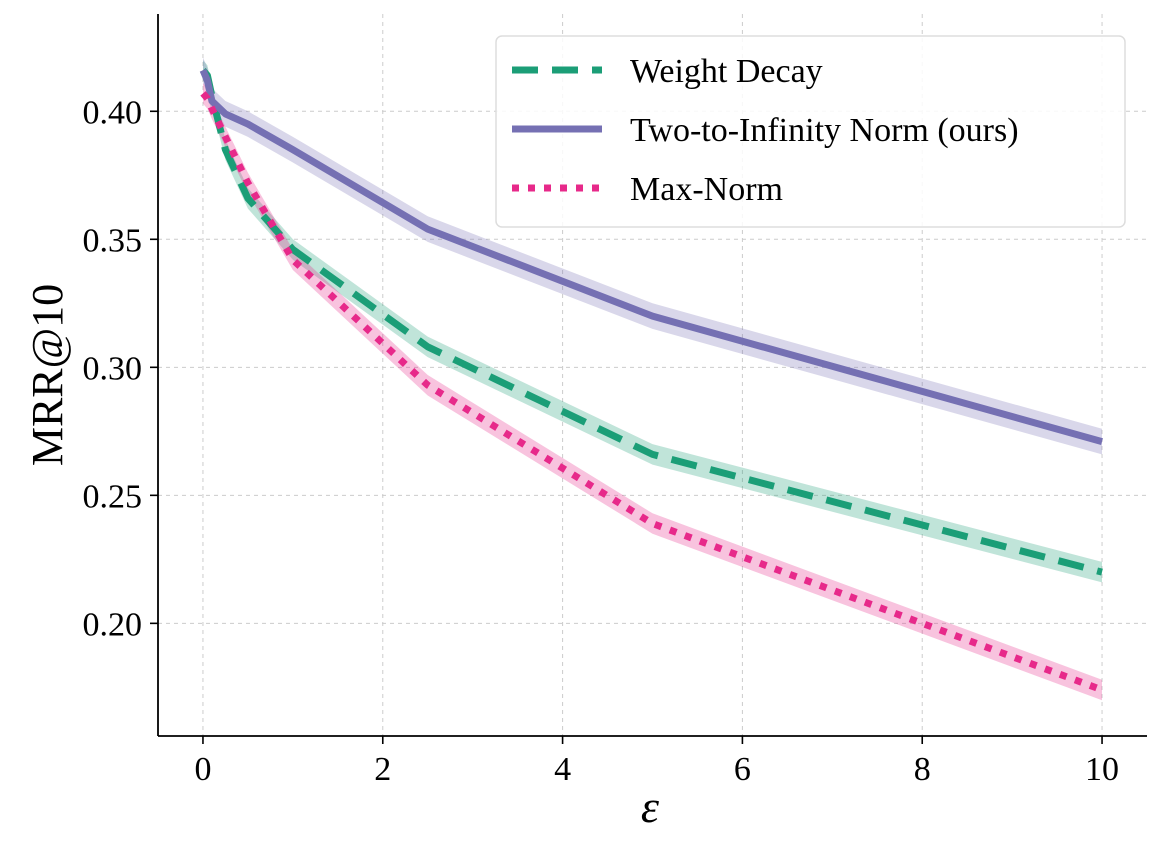  What do you see at coordinates (47, 375) in the screenshot?
I see `y-axis-label: MRR@10` at bounding box center [47, 375].